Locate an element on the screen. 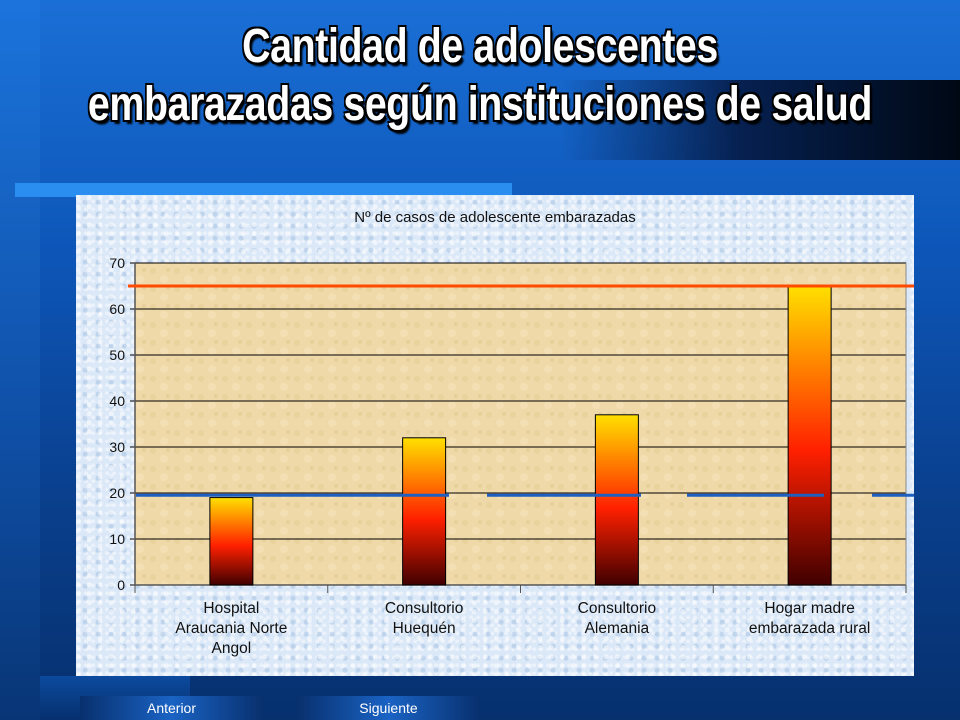  y-tick-label: 60 is located at coordinates (117, 309).